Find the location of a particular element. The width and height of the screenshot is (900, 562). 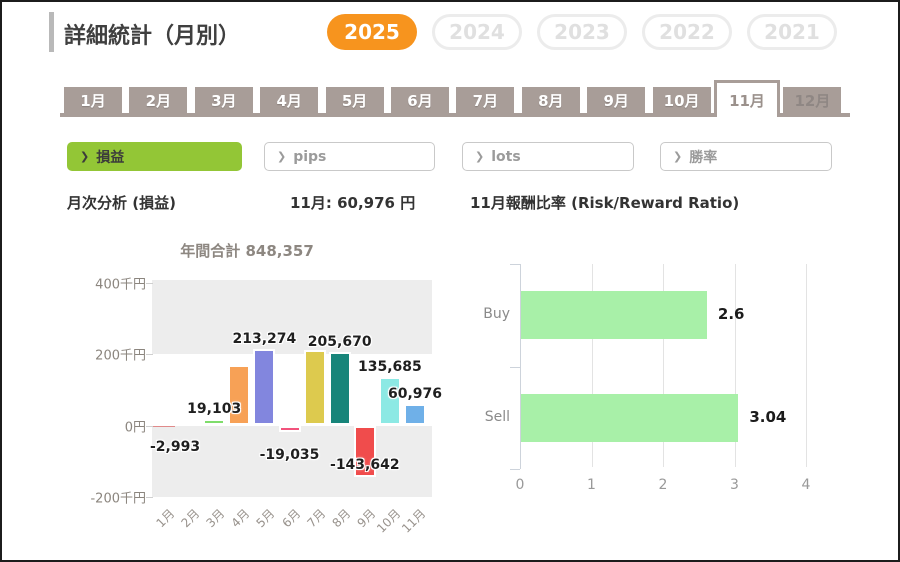

x-axis-label-8月: 8月 is located at coordinates (341, 518).